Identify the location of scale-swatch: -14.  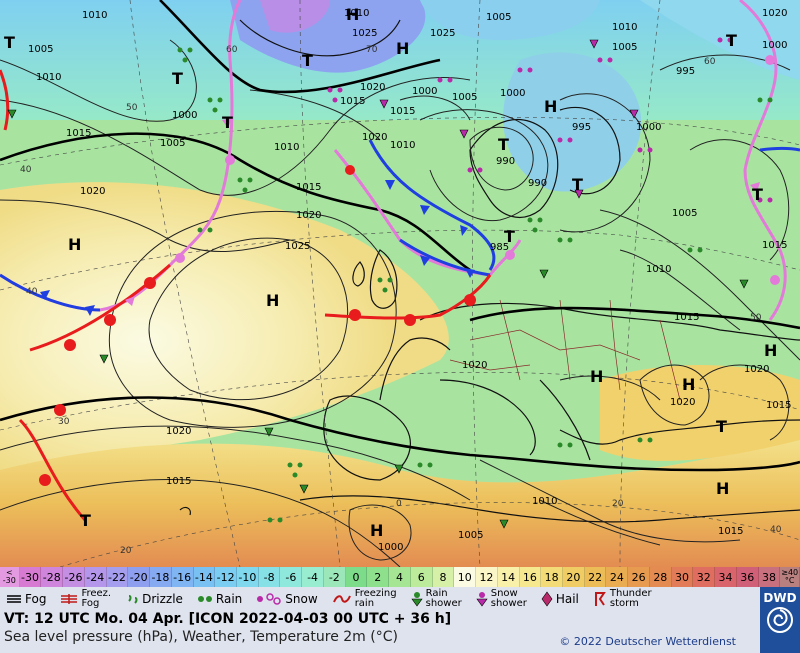
(204, 577).